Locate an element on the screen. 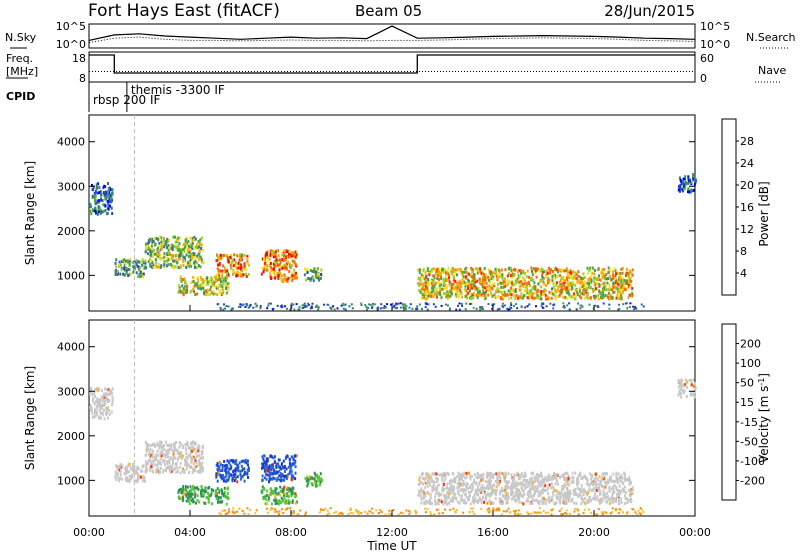  nave-label: Nave is located at coordinates (772, 70).